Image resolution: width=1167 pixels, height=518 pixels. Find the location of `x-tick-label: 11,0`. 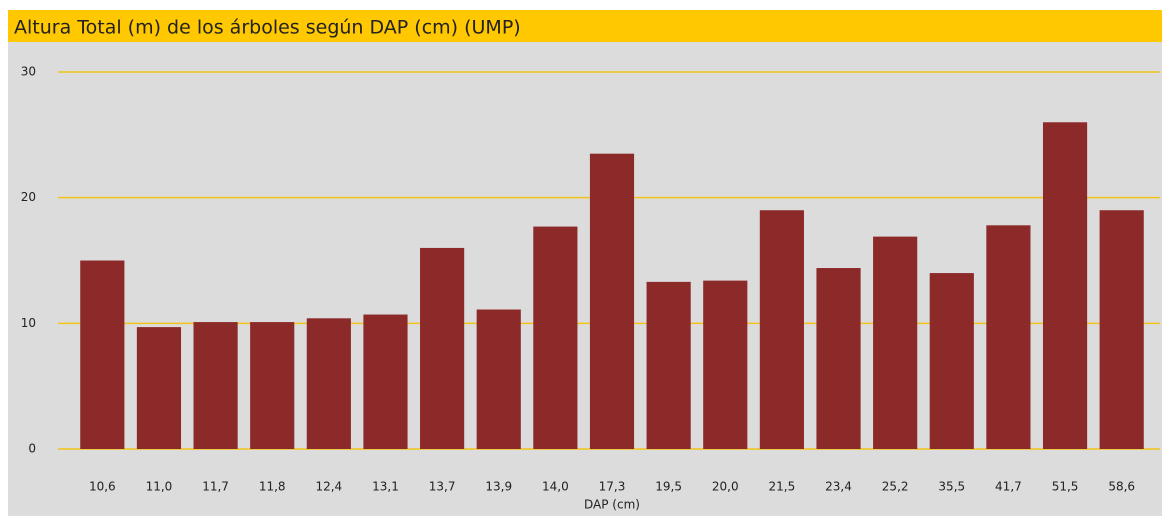

x-tick-label: 11,0 is located at coordinates (159, 487).